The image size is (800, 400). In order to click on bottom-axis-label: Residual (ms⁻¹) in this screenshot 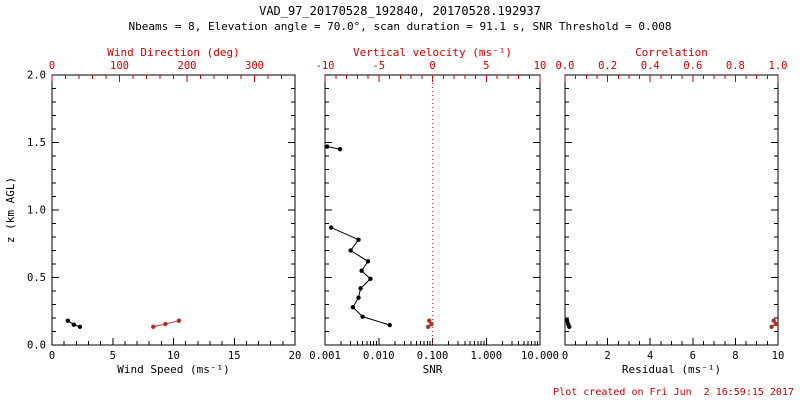, I will do `click(671, 369)`.